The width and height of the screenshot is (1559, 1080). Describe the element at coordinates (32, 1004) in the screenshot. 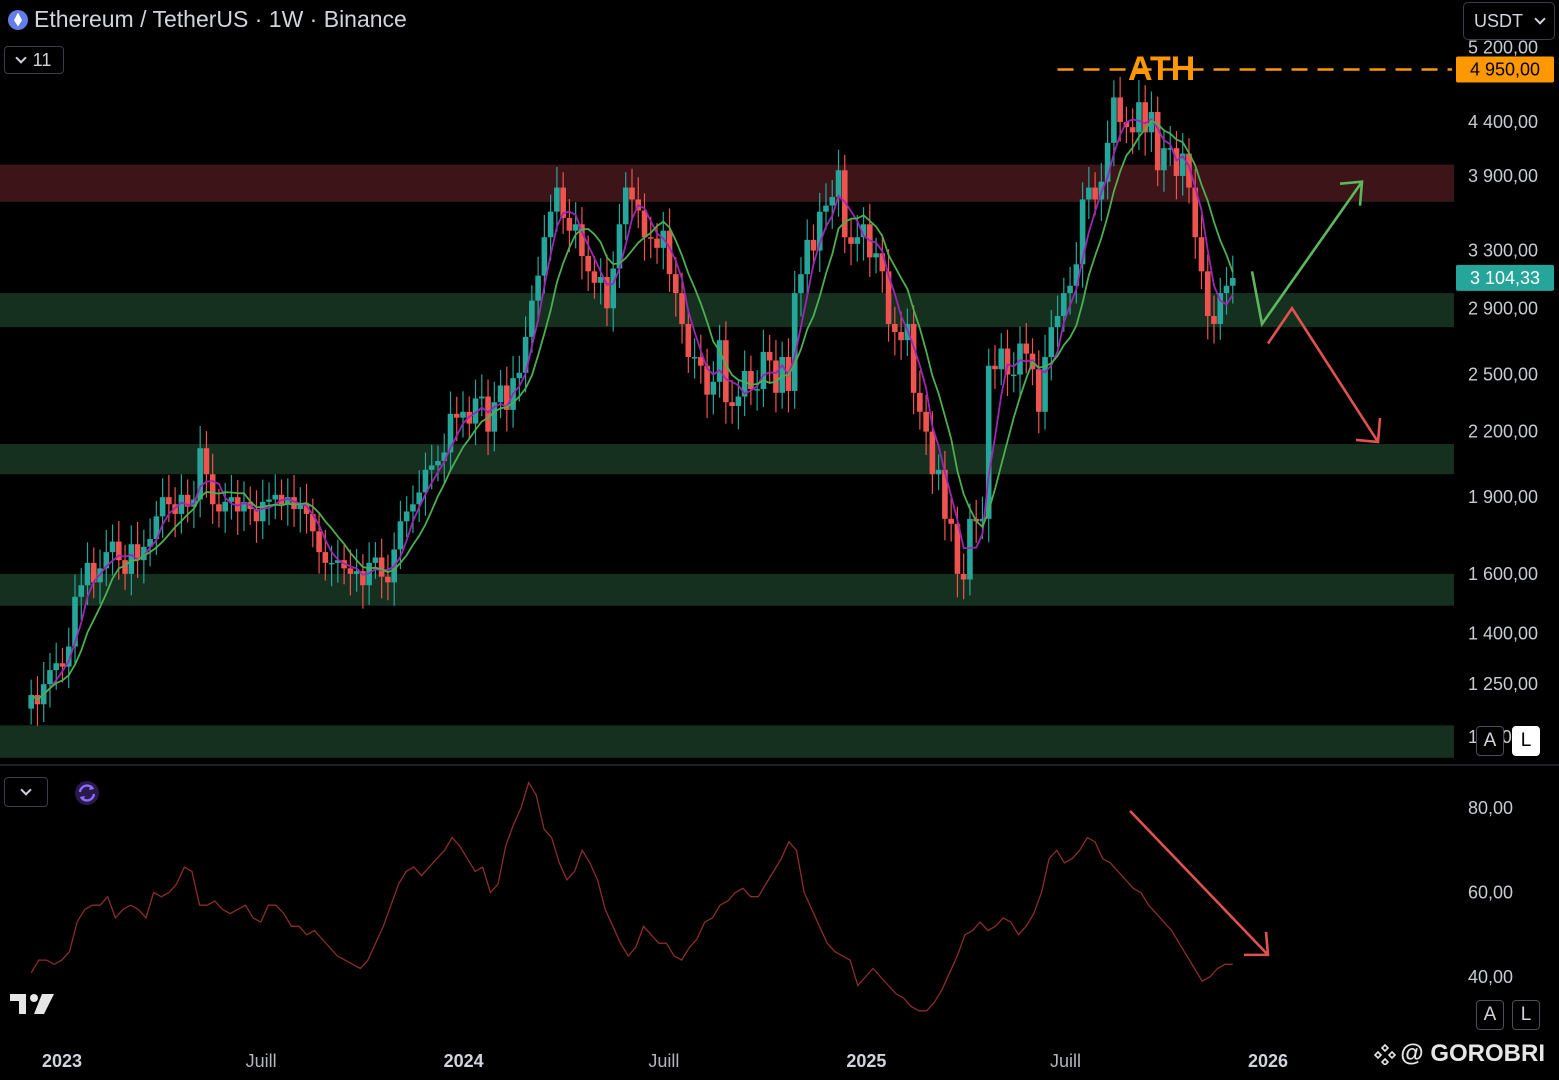

I see `tradingview-logo-icon` at that location.